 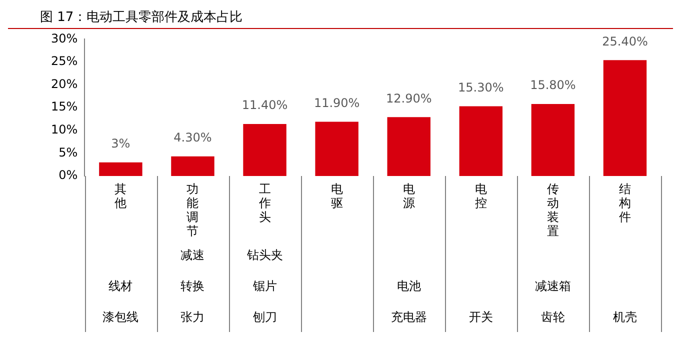 What do you see at coordinates (192, 255) in the screenshot?
I see `text: 减速` at bounding box center [192, 255].